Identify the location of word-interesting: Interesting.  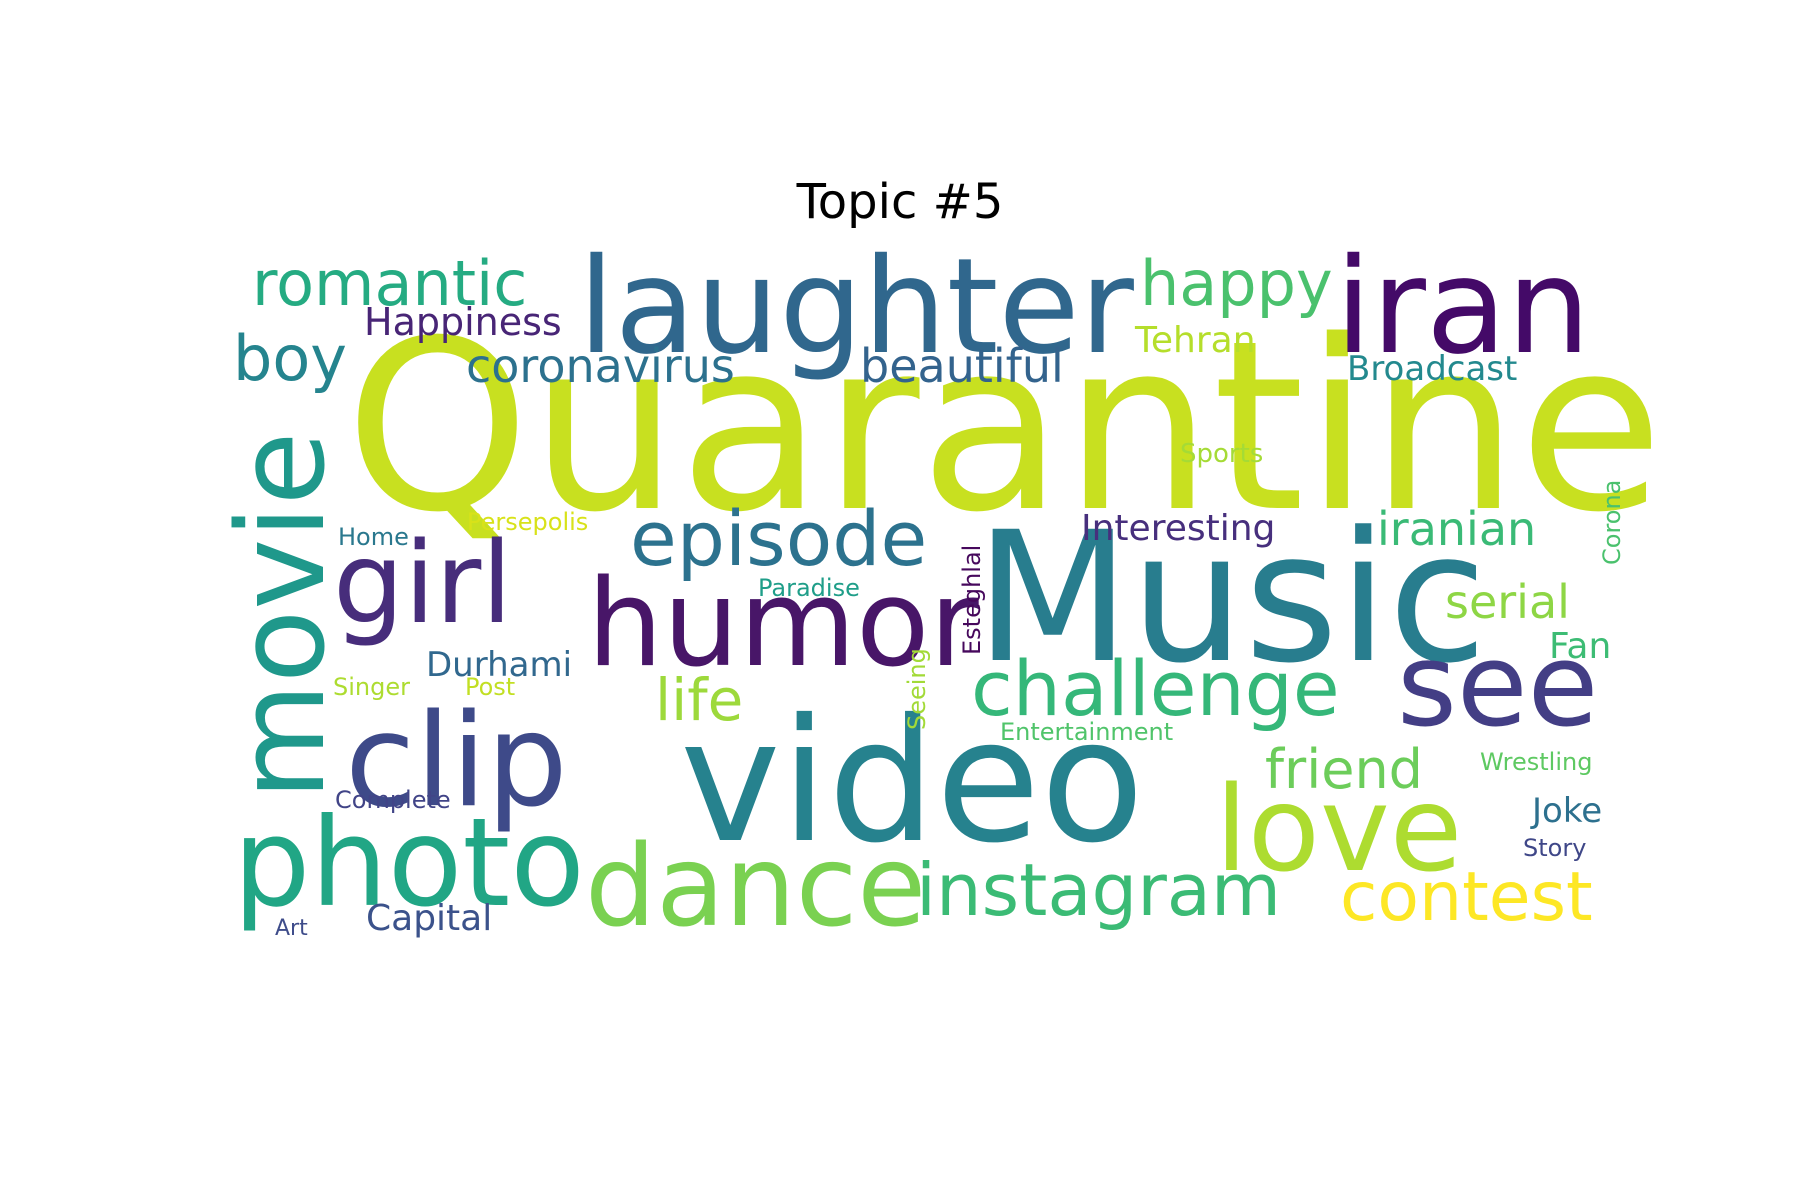
(1178, 528).